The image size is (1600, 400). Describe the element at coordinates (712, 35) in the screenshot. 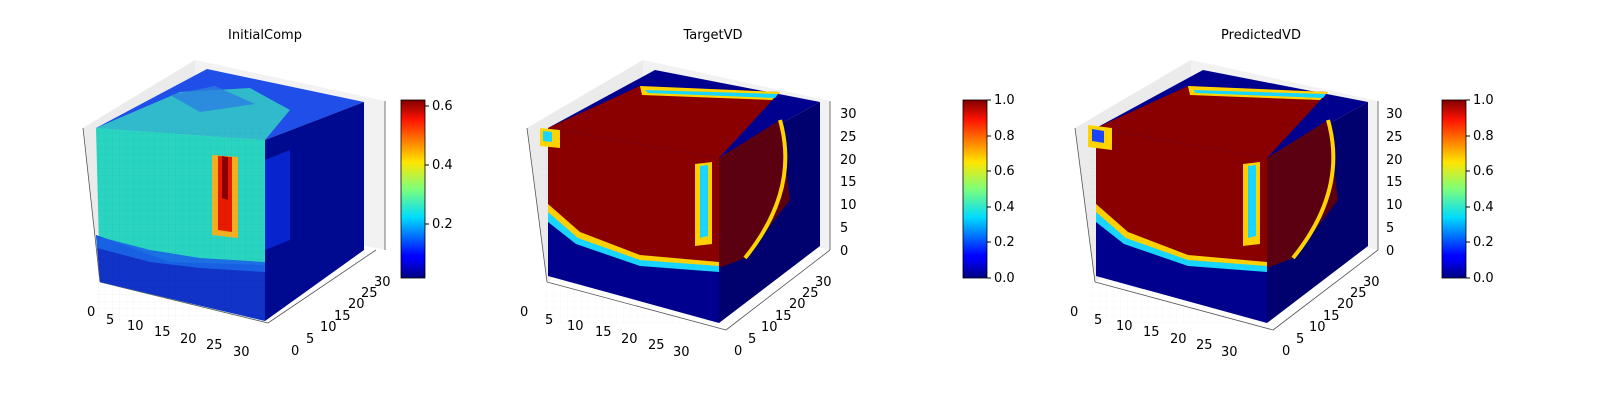

I see `chart-title: TargetVD` at that location.